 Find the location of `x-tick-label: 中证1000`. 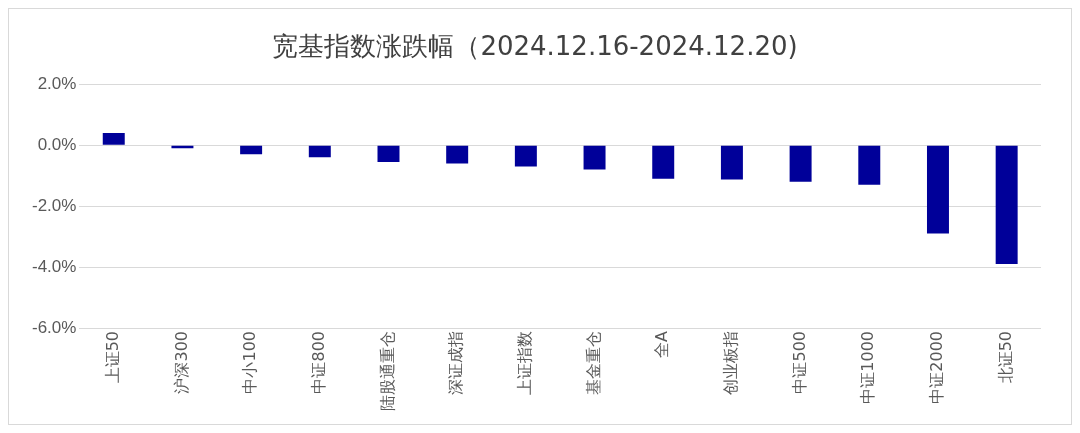

x-tick-label: 中证1000 is located at coordinates (868, 367).